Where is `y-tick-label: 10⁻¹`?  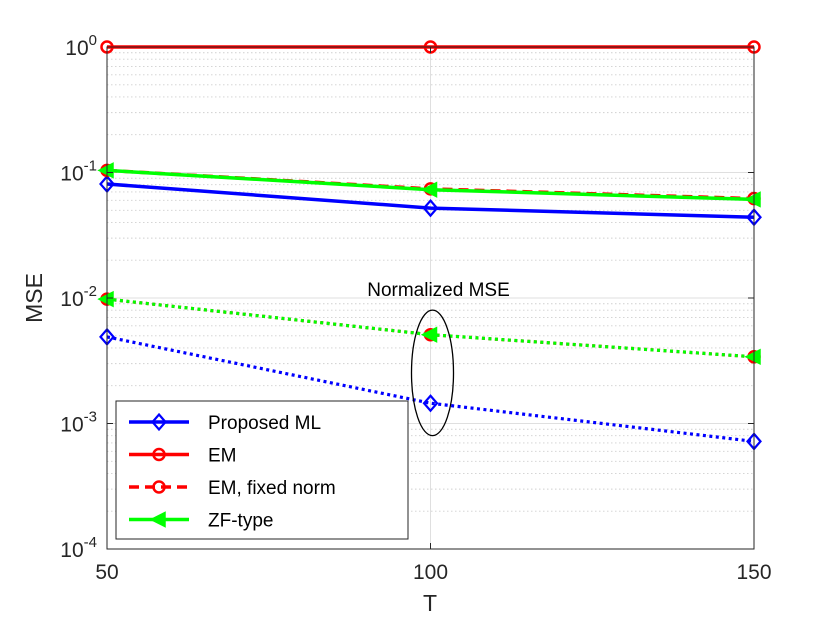 y-tick-label: 10⁻¹ is located at coordinates (78, 172).